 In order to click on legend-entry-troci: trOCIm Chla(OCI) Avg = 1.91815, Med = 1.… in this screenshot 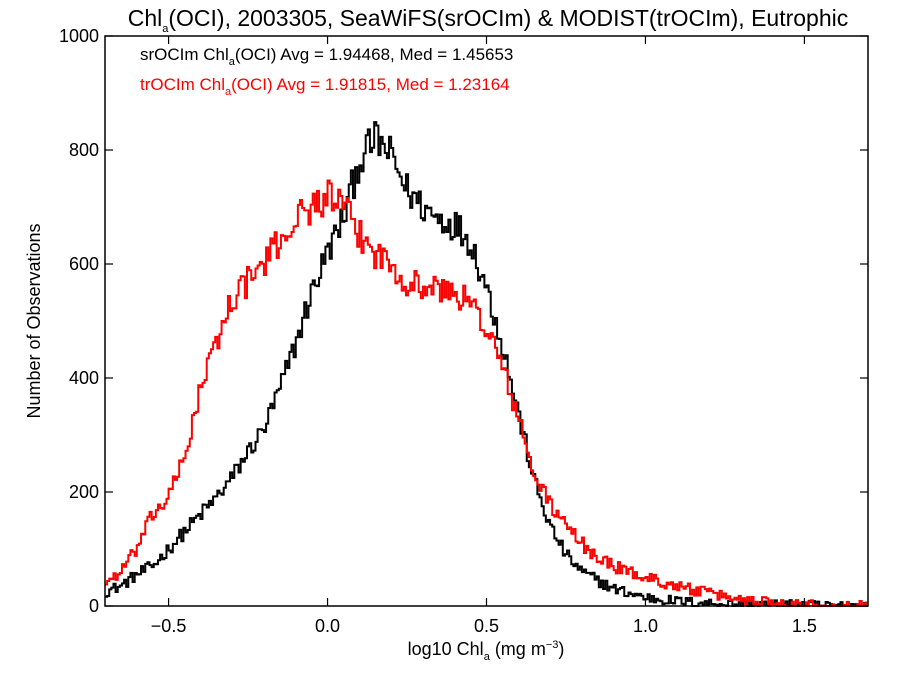, I will do `click(325, 86)`.